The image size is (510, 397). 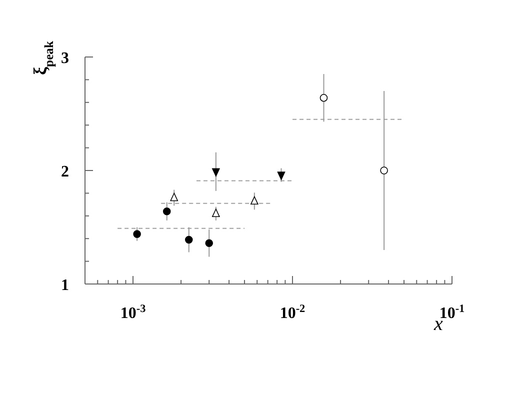 I want to click on x-tick-label: 10$^{-3}$, so click(x=133, y=312).